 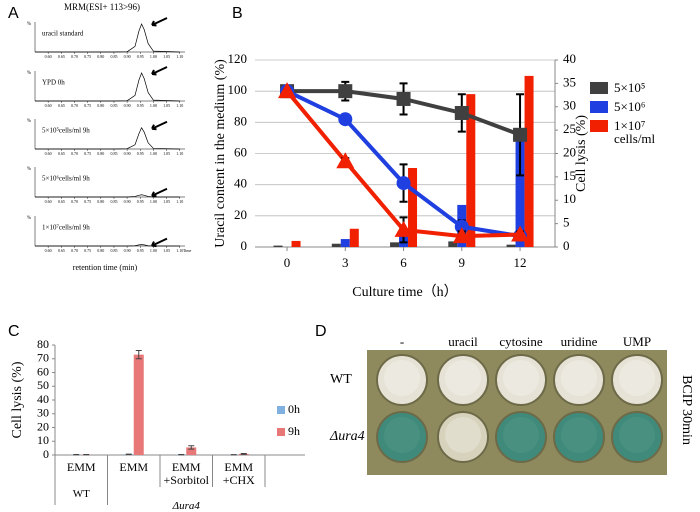 I want to click on y2-tick-label: 25, so click(x=569, y=128).